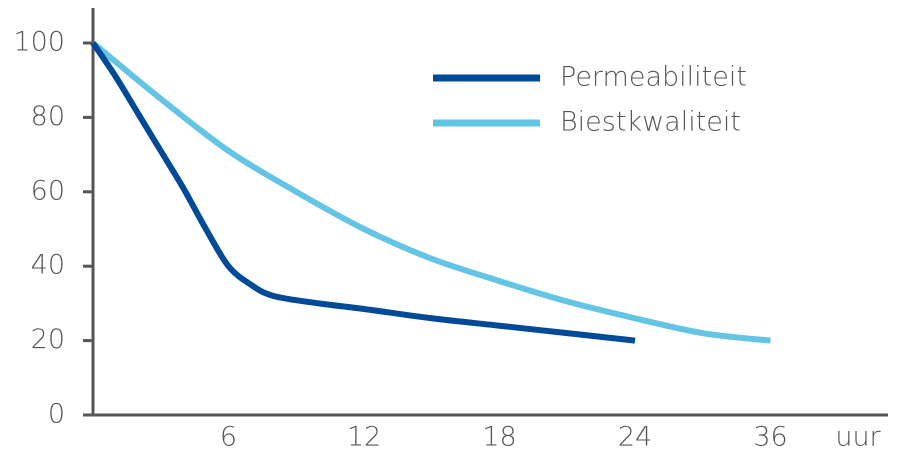 This screenshot has width=900, height=466. Describe the element at coordinates (48, 339) in the screenshot. I see `y-tick-label: 20` at that location.